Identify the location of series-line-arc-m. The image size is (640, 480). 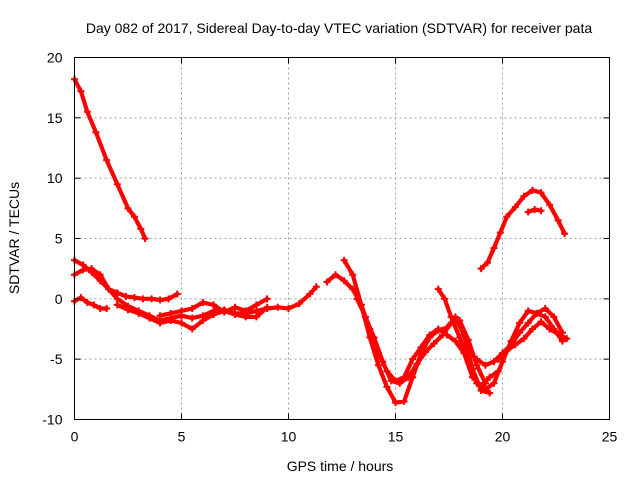
(523, 229).